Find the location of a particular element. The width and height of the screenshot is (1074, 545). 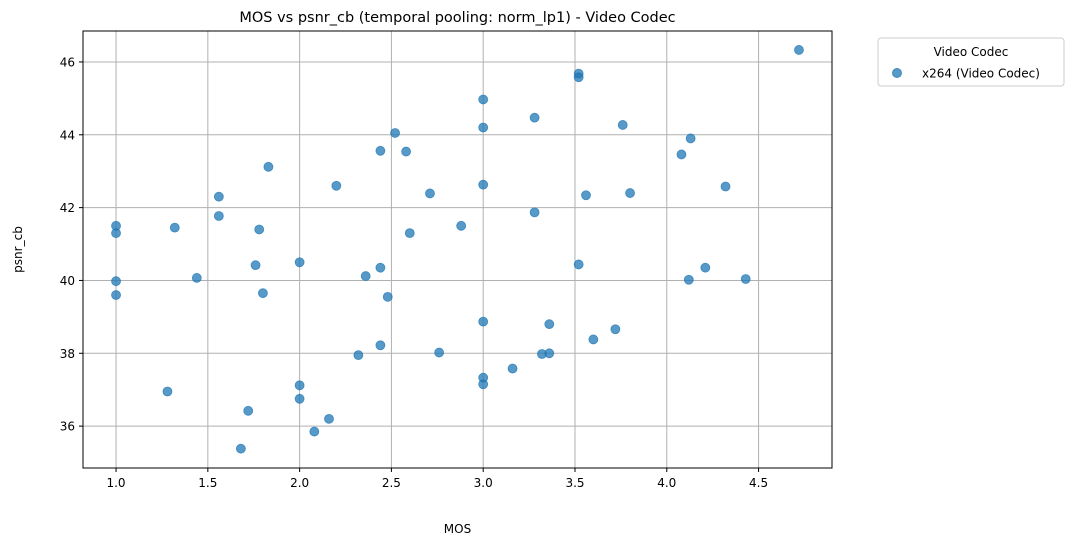

y-tick-label: 46 is located at coordinates (67, 62).